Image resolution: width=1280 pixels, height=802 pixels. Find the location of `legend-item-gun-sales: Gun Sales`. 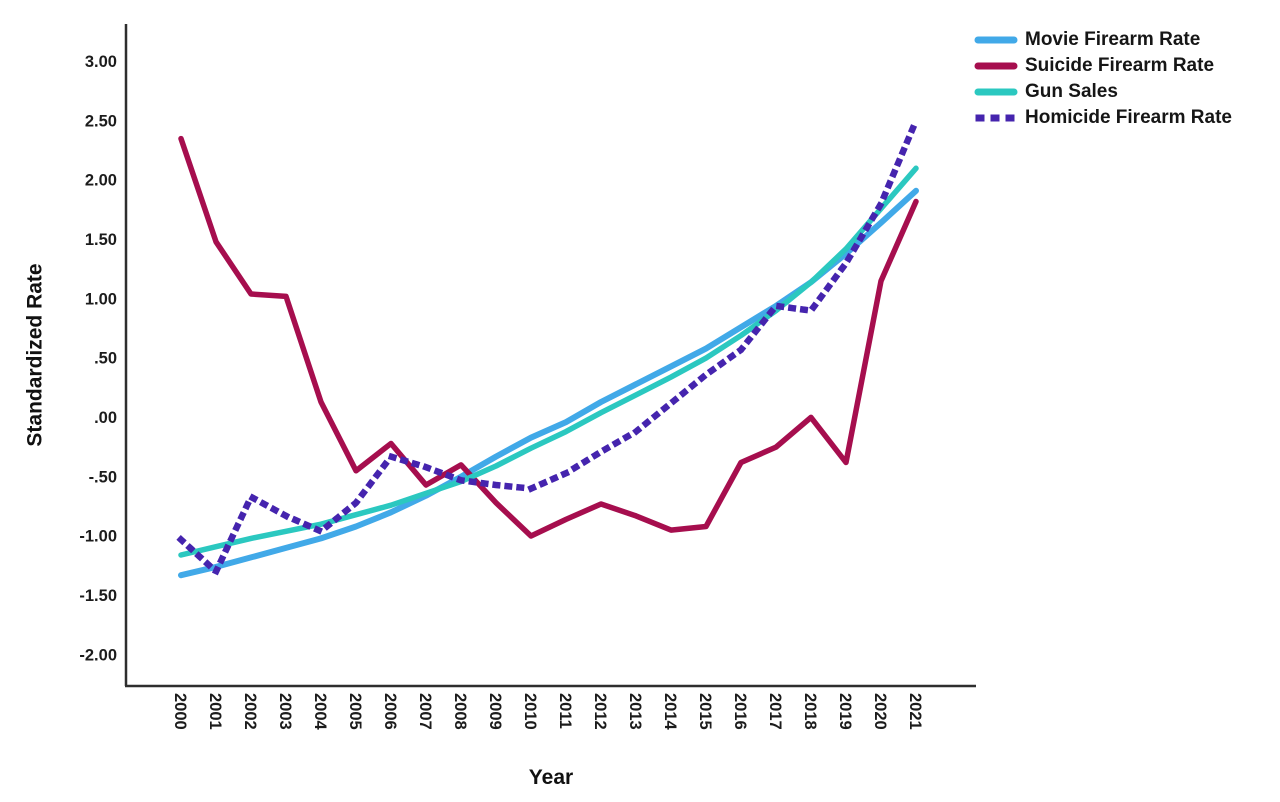

legend-item-gun-sales: Gun Sales is located at coordinates (1103, 92).